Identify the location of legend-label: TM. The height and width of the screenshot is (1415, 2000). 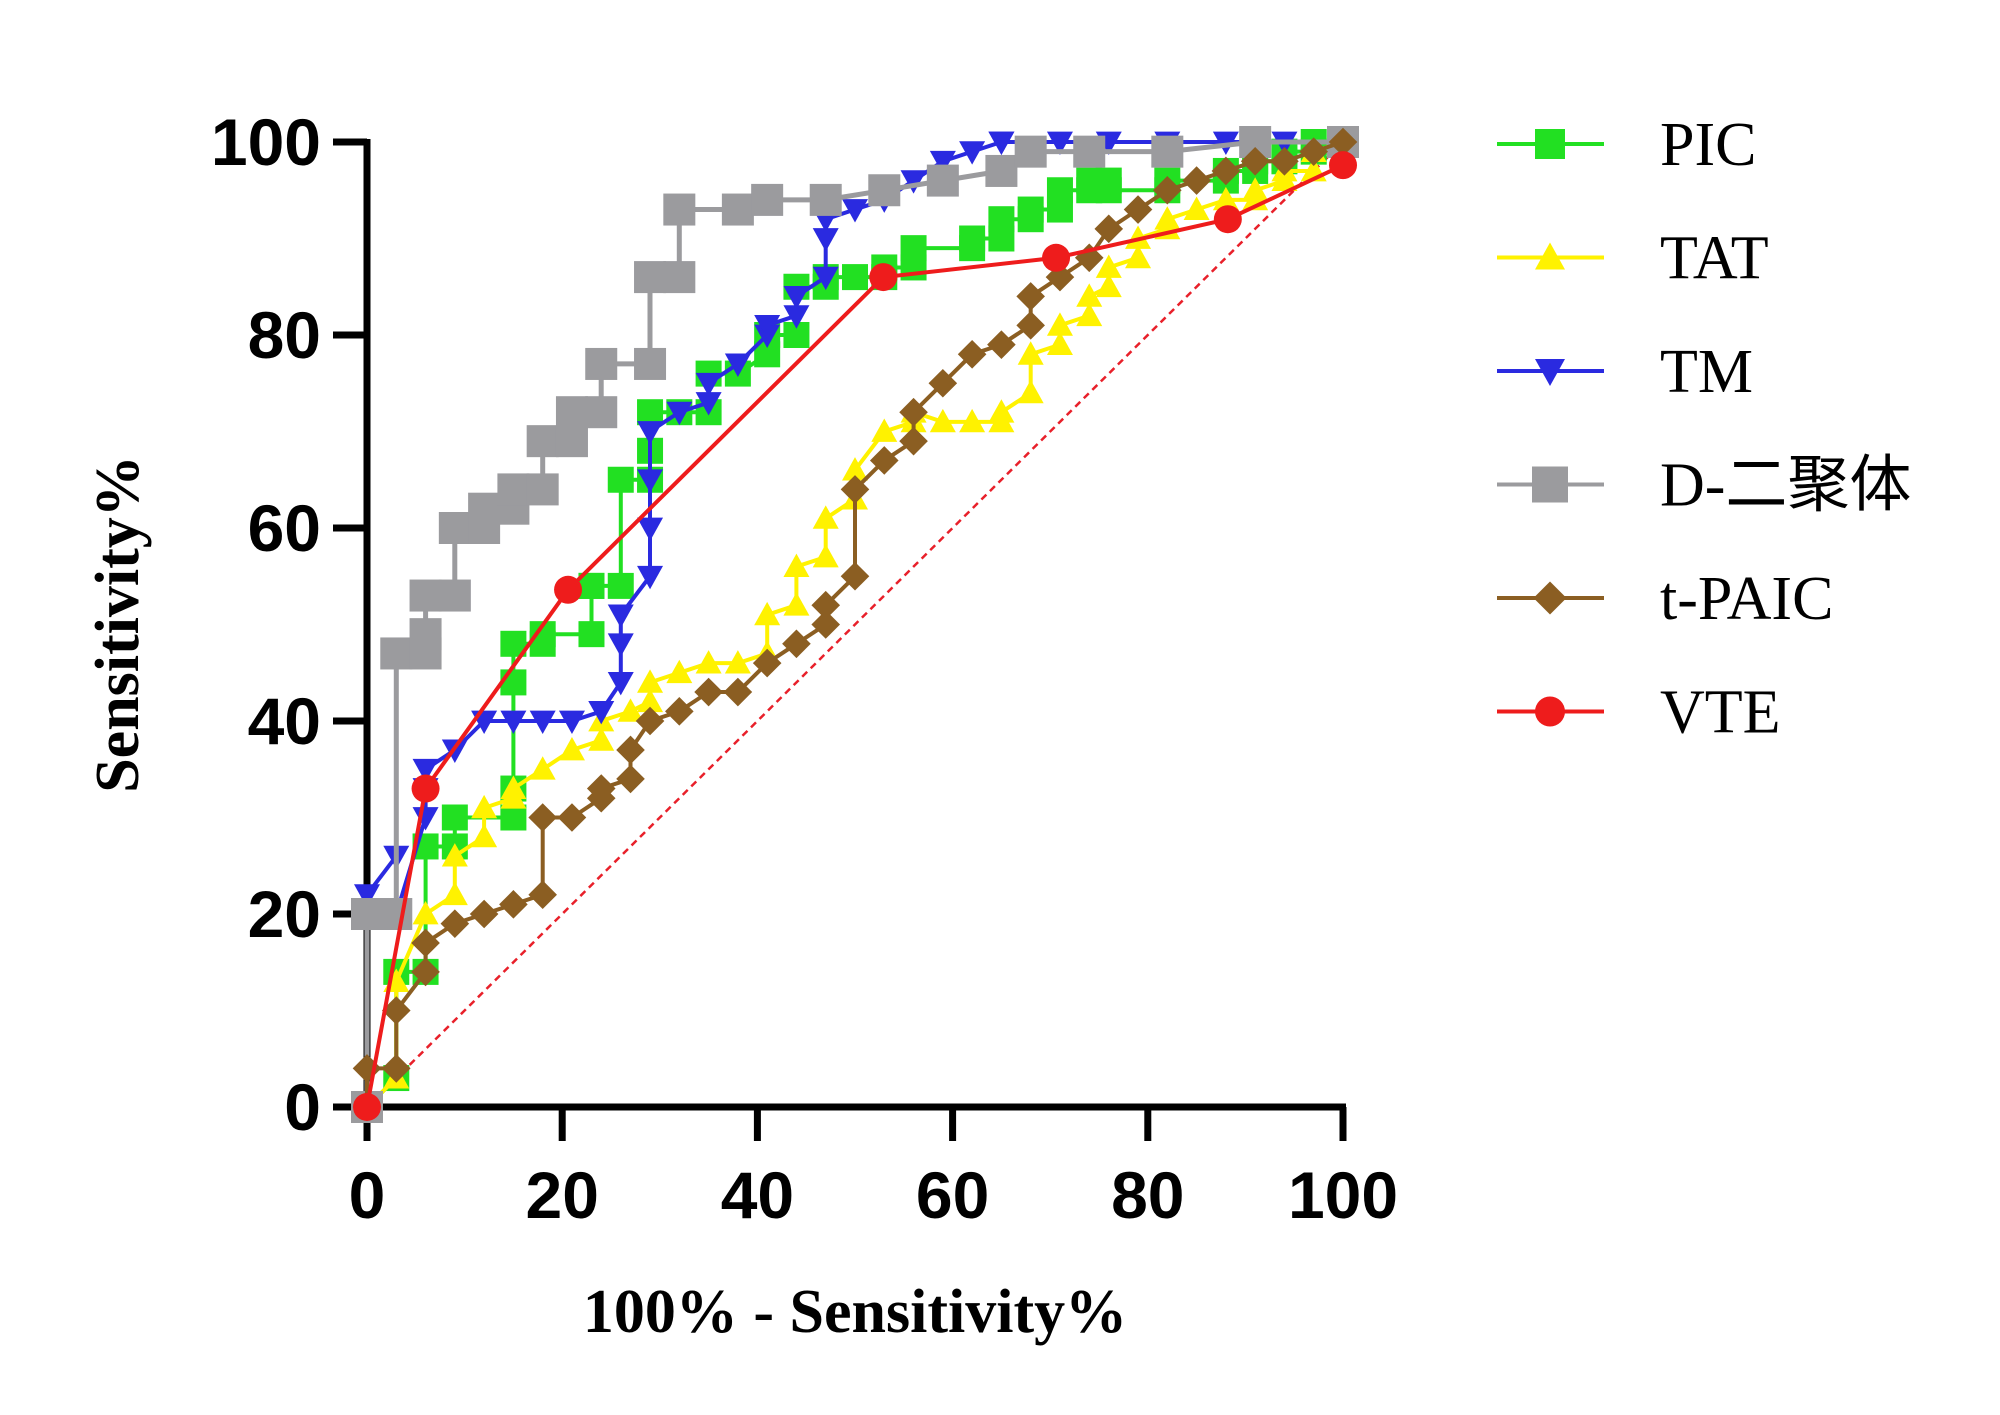
(1706, 372).